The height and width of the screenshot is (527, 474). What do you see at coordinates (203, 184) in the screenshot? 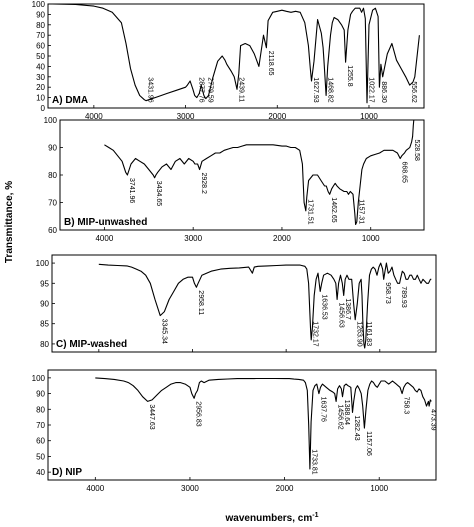
I see `peak-label: 2928.2` at bounding box center [203, 184].